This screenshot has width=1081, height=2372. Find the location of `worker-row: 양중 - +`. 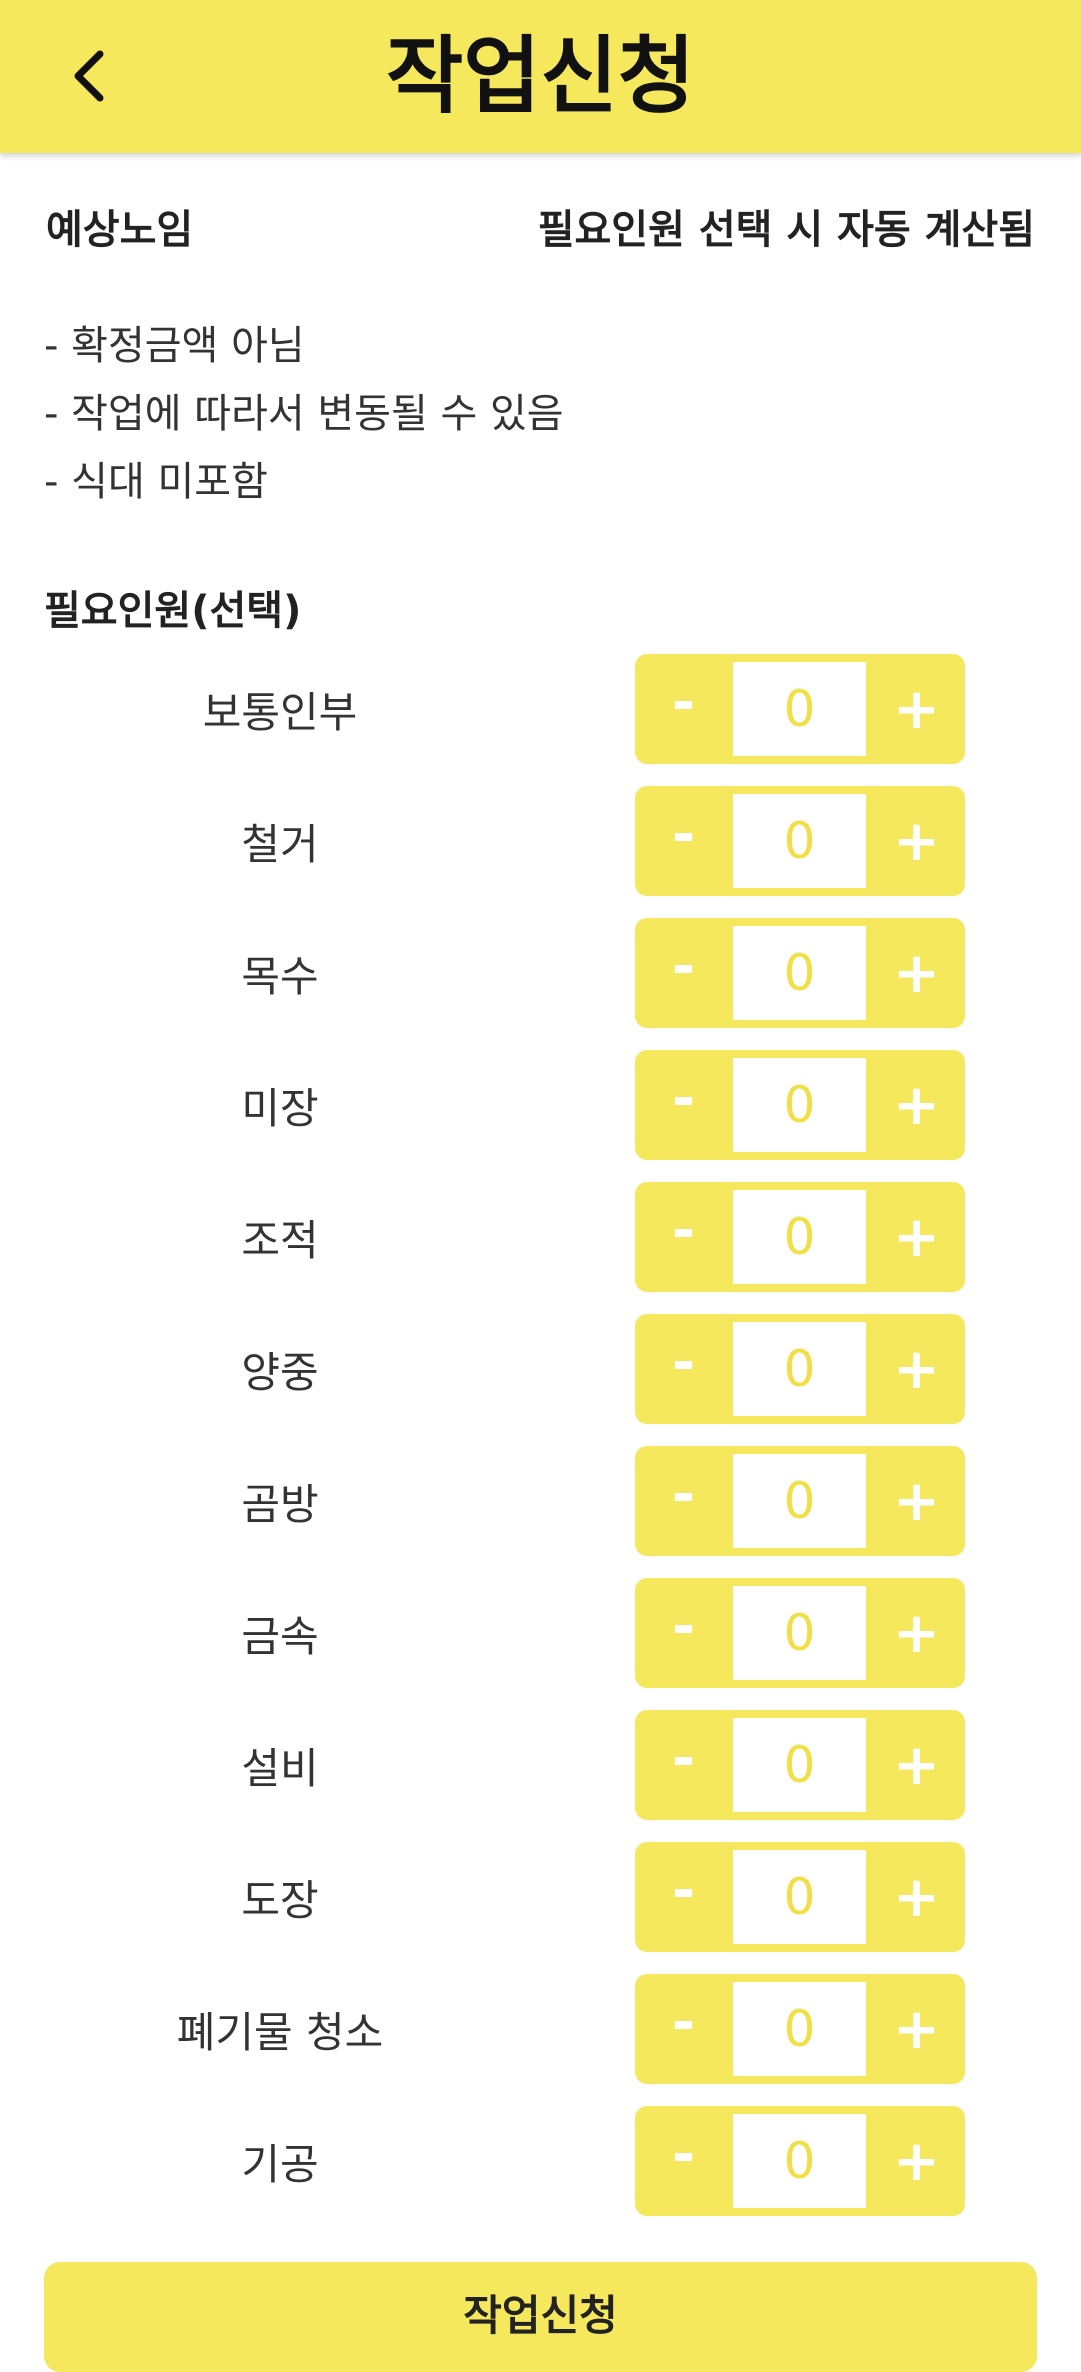

worker-row: 양중 - + is located at coordinates (540, 1380).